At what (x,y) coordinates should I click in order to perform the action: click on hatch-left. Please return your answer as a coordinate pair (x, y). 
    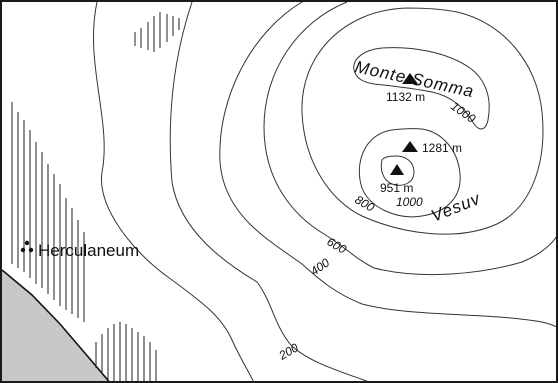
    Looking at the image, I should click on (48, 212).